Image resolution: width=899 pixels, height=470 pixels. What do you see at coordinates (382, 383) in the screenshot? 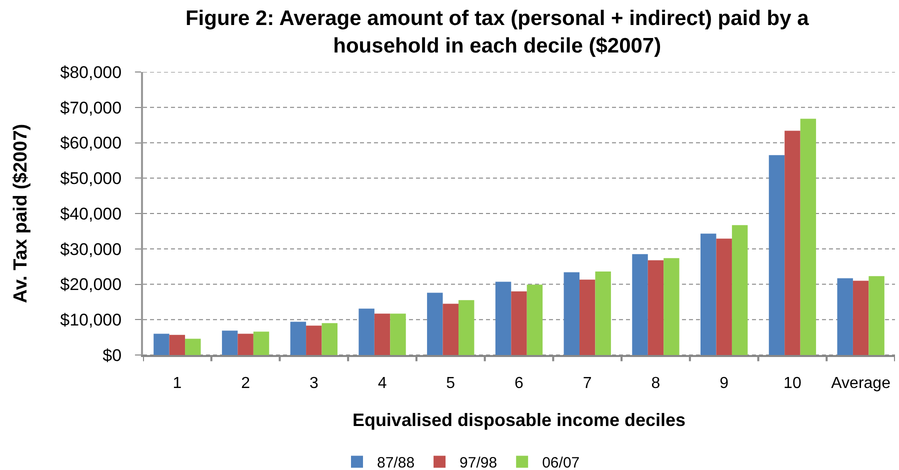
I see `x-tick-label: 4` at bounding box center [382, 383].